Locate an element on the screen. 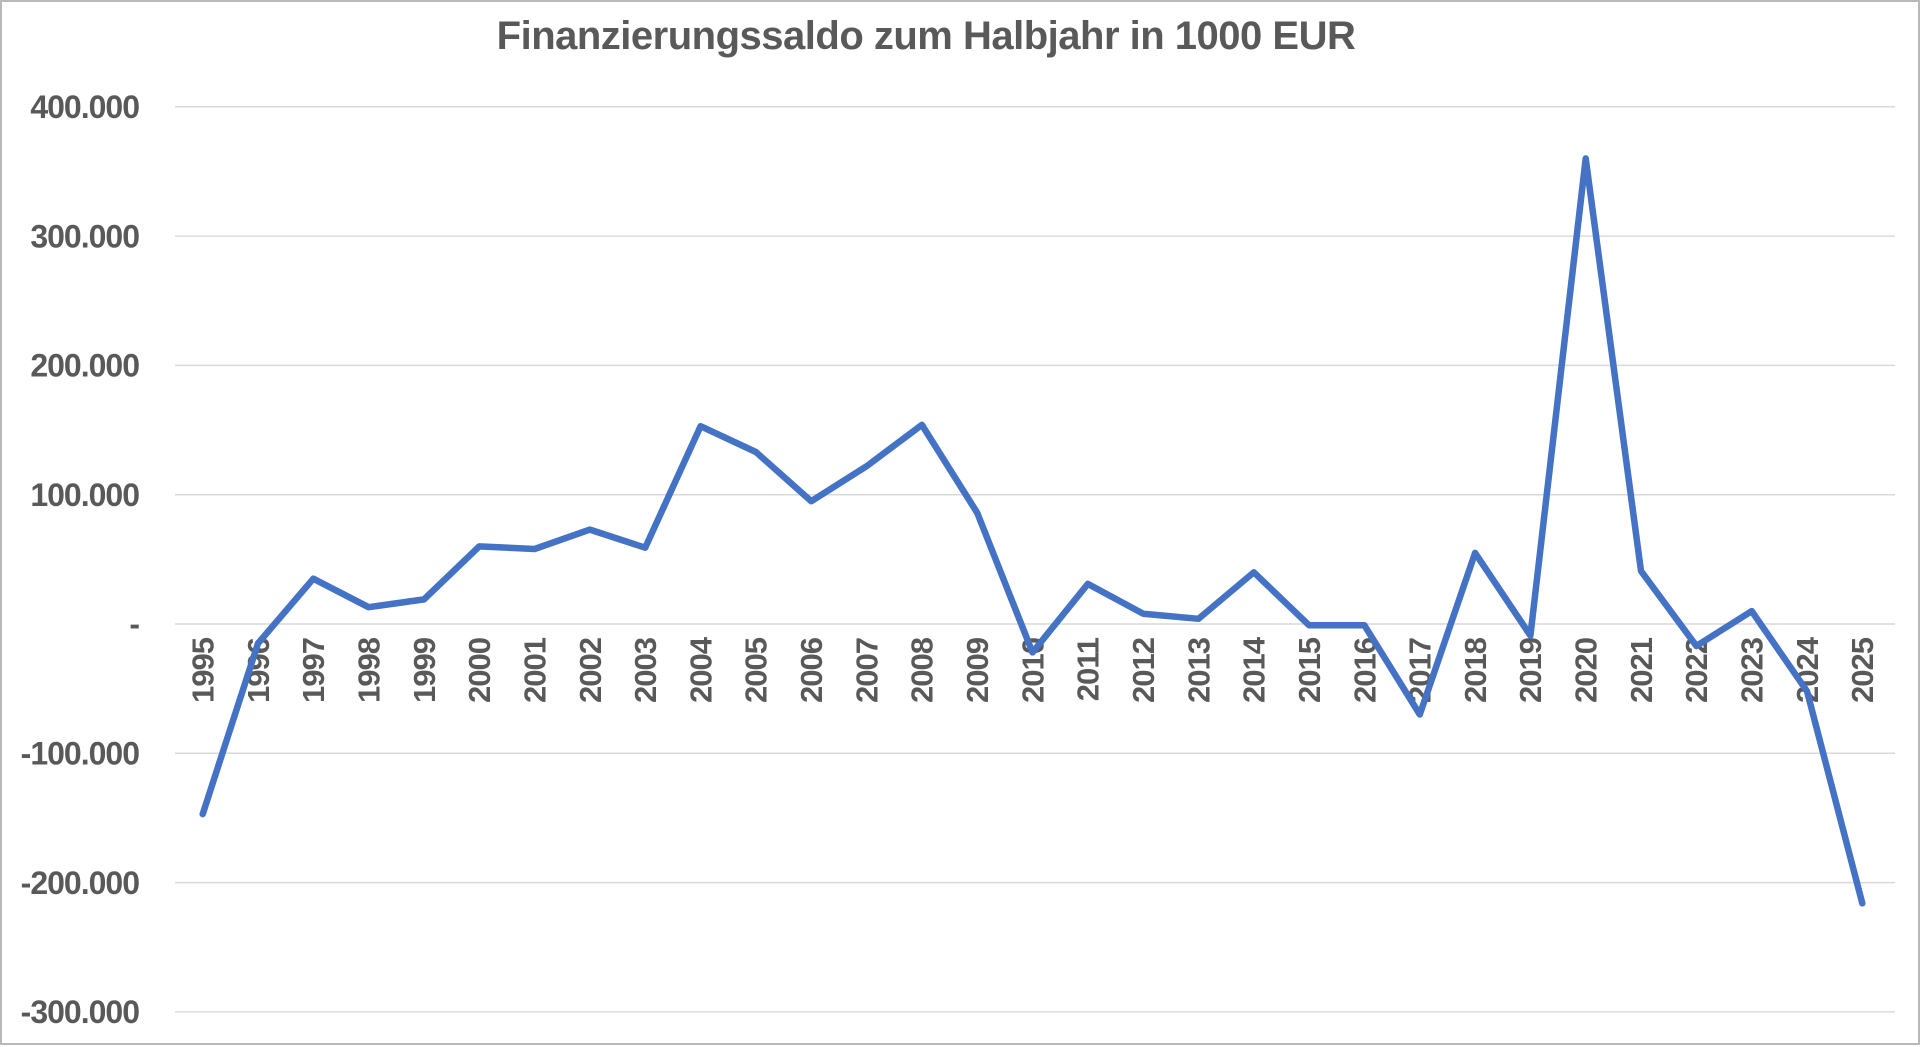  x-axis-tick-label: 1998 is located at coordinates (368, 670).